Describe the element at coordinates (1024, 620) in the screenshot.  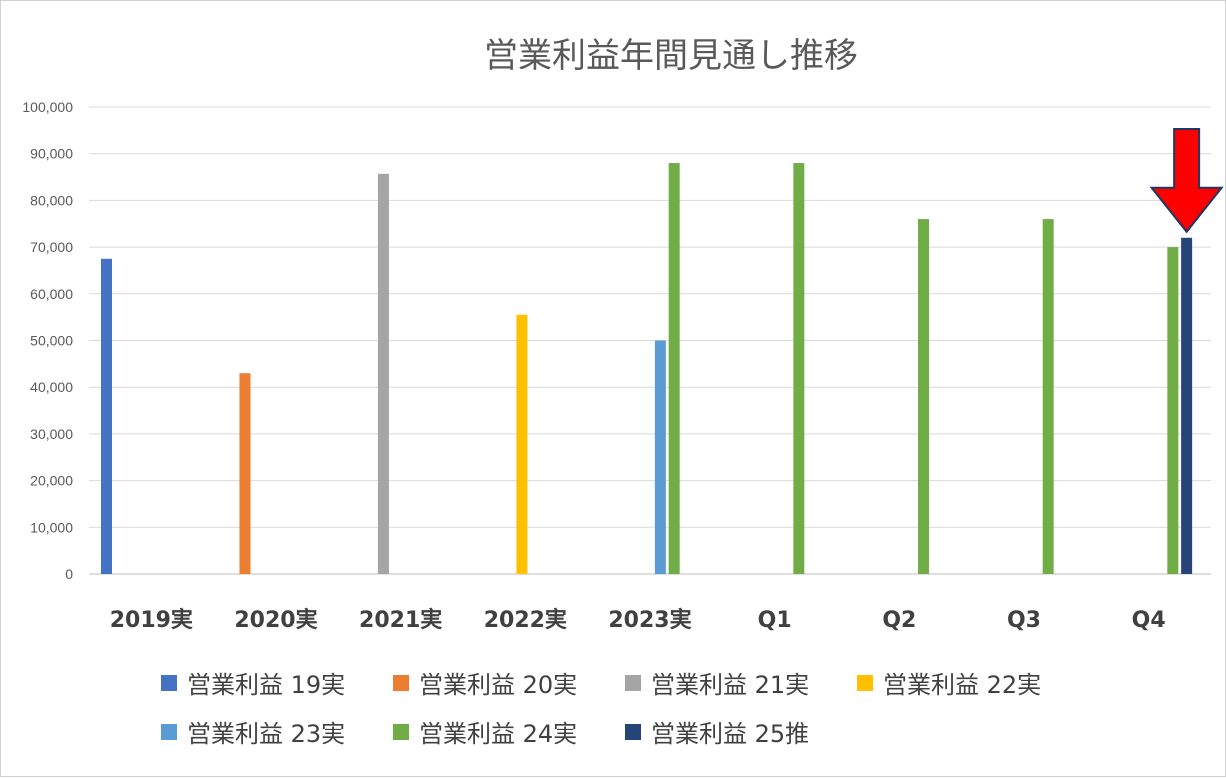
I see `x-tick-label: Q3` at that location.